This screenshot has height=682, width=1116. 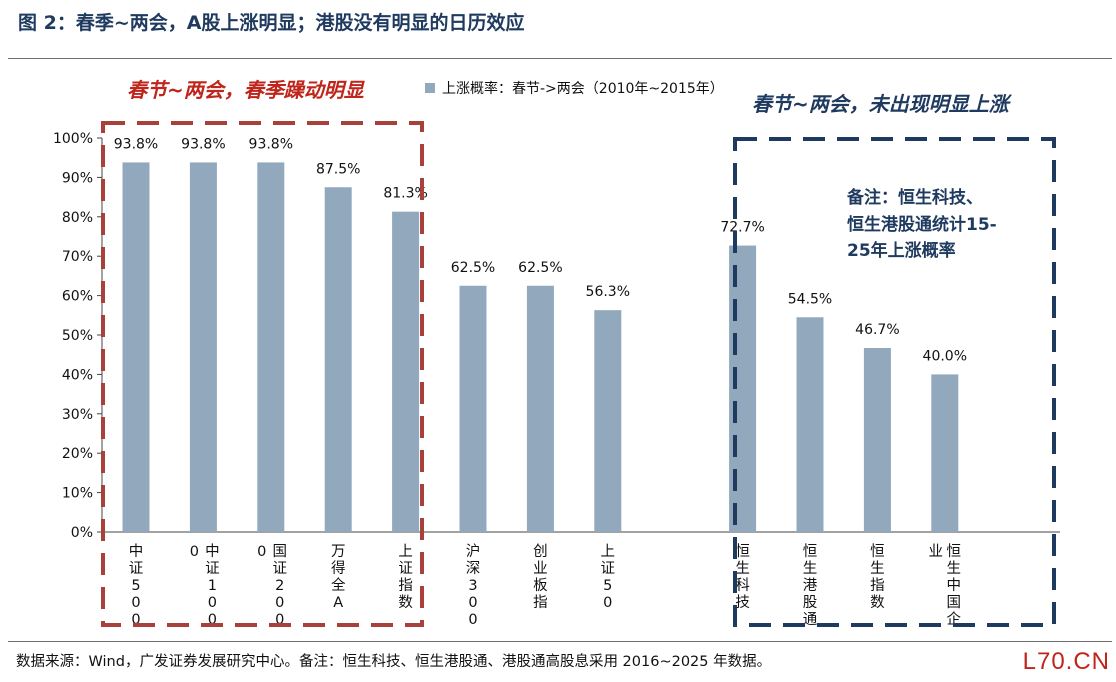 What do you see at coordinates (271, 23) in the screenshot?
I see `figure-title: 图 2：春季~两会，A股上涨明显；港股没有明显的日历效应` at bounding box center [271, 23].